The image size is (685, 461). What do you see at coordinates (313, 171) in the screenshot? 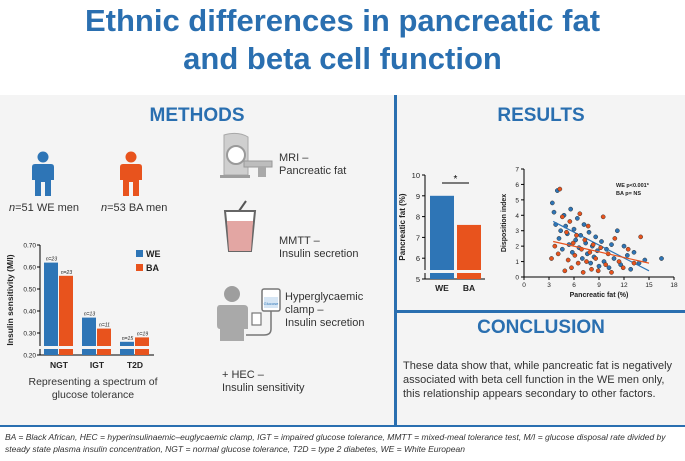
I see `mri-line-2: Pancreatic fat` at bounding box center [313, 171].